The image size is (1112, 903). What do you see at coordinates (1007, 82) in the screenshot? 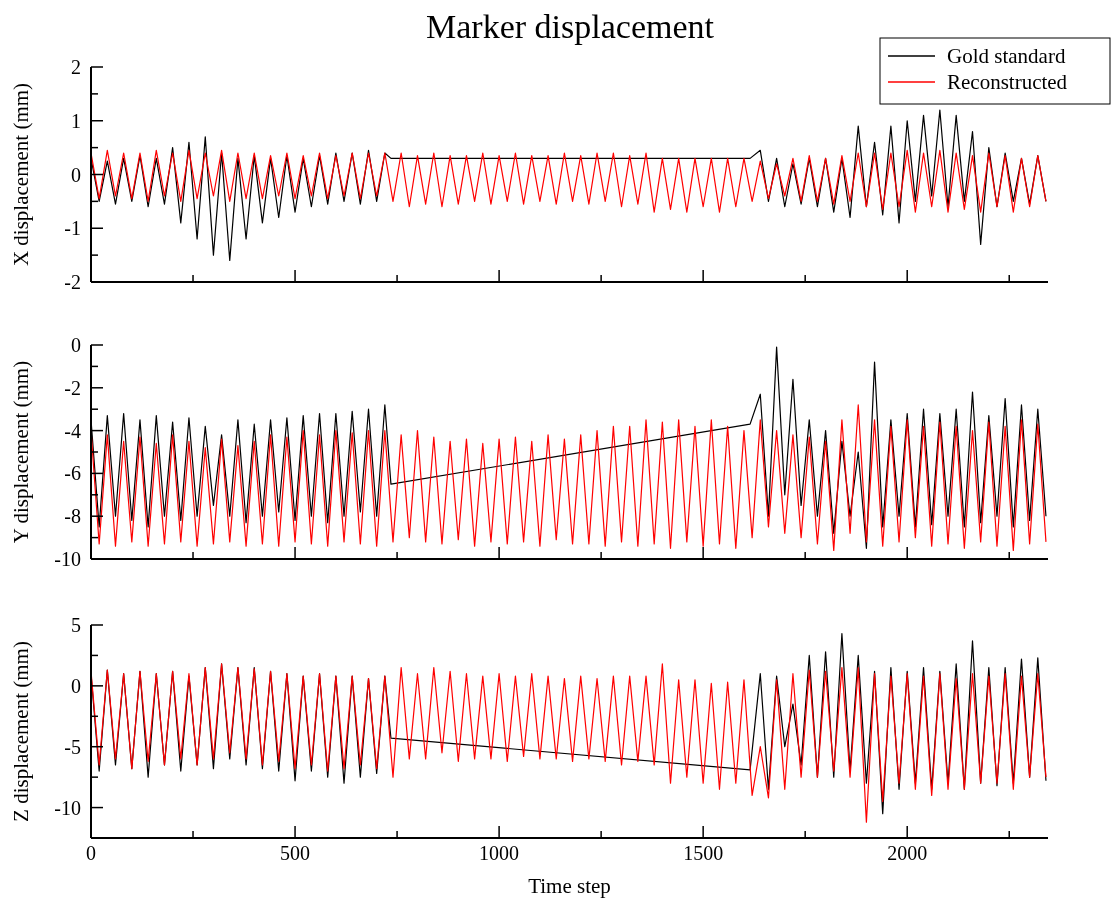
I see `legend-label: Reconstructed` at bounding box center [1007, 82].